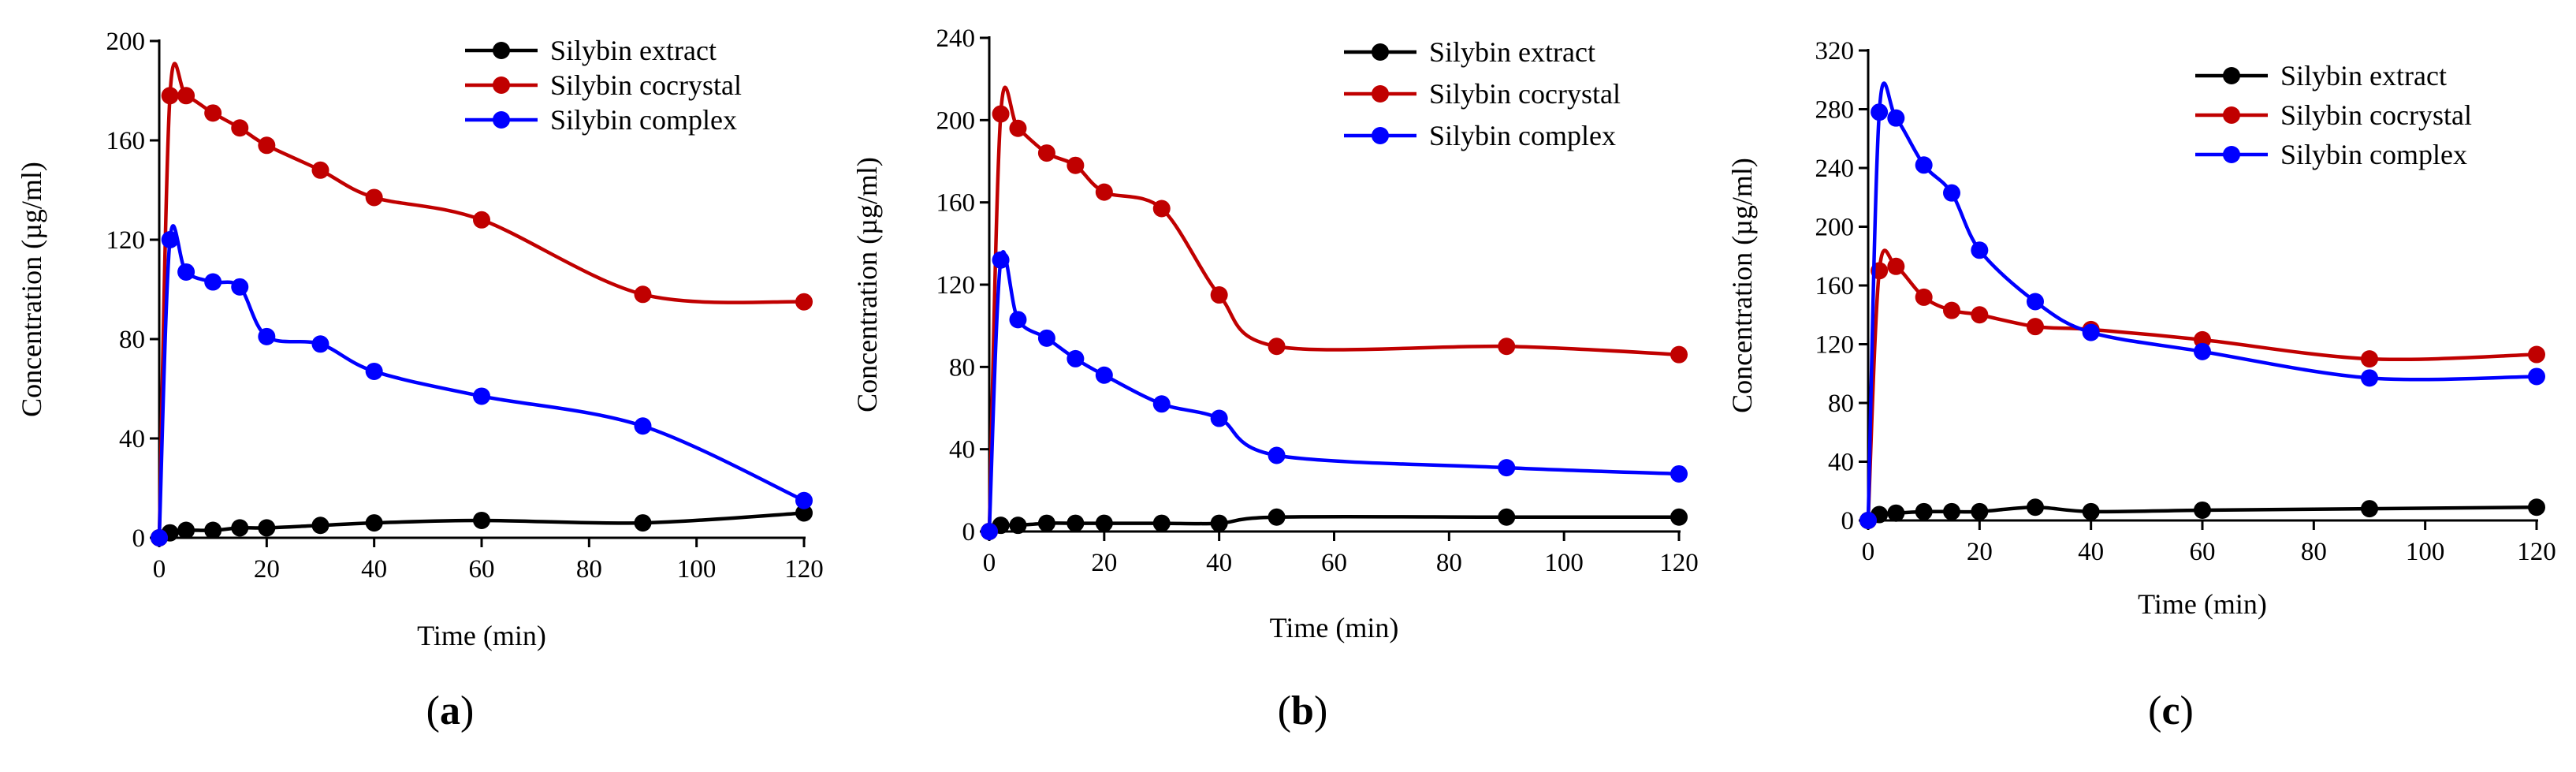 This screenshot has width=2576, height=772. What do you see at coordinates (126, 141) in the screenshot?
I see `y-tick-label: 160` at bounding box center [126, 141].